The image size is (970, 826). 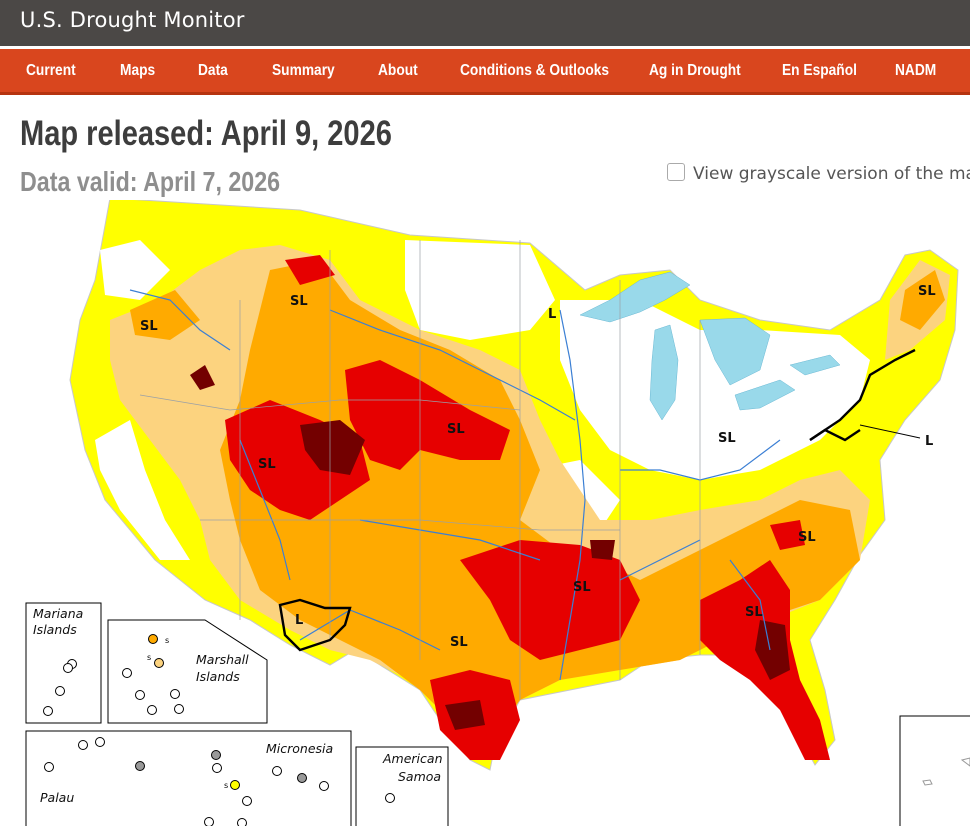 What do you see at coordinates (582, 587) in the screenshot?
I see `impact-label-arkansas: SL` at bounding box center [582, 587].